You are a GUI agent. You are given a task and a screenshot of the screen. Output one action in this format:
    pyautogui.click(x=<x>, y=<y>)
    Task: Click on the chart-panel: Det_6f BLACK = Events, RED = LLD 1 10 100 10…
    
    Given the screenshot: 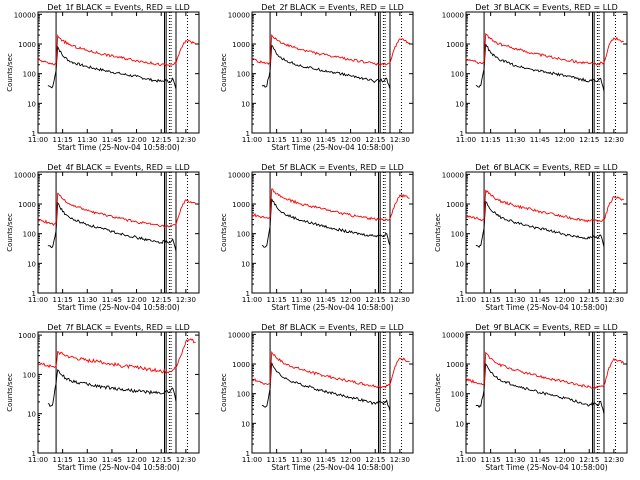 What is the action you would take?
    pyautogui.click(x=531, y=237)
    